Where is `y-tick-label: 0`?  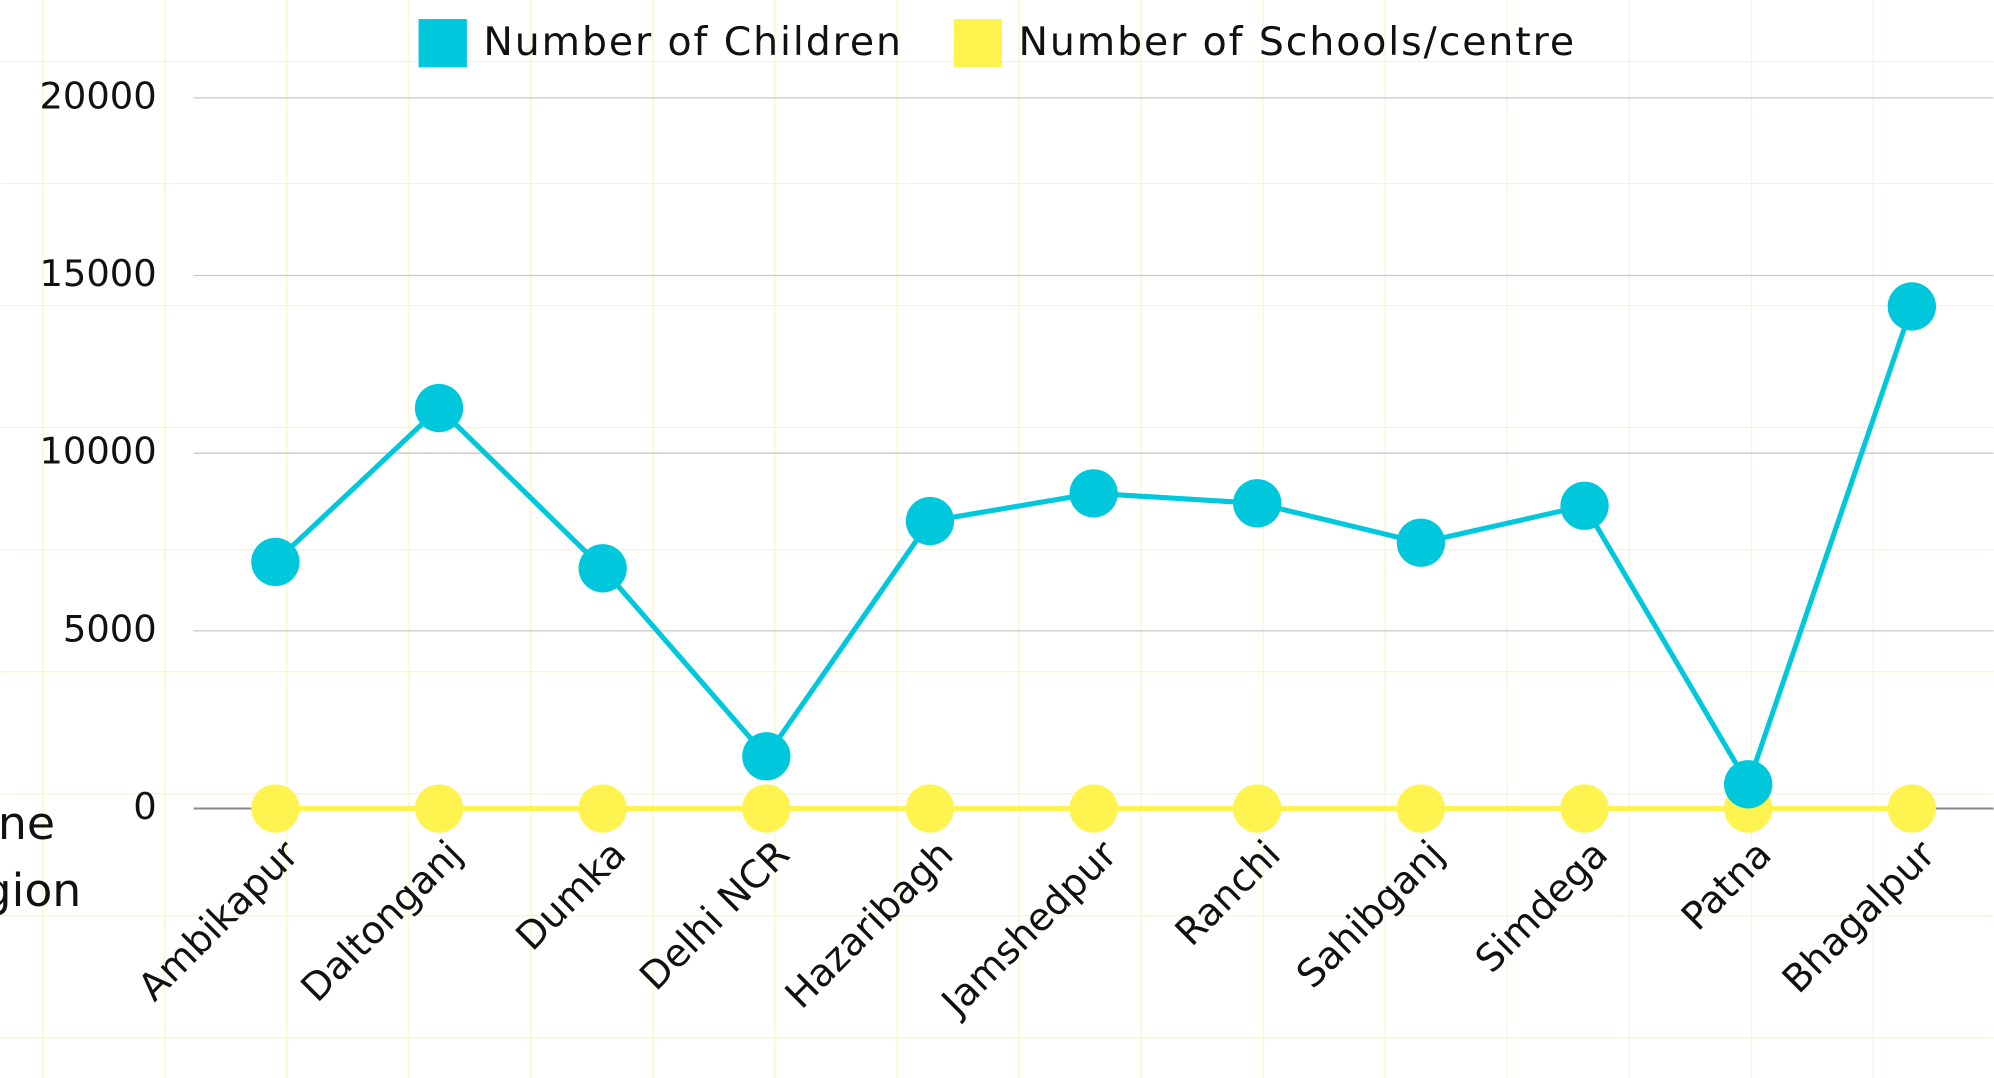
y-tick-label: 0 is located at coordinates (144, 806).